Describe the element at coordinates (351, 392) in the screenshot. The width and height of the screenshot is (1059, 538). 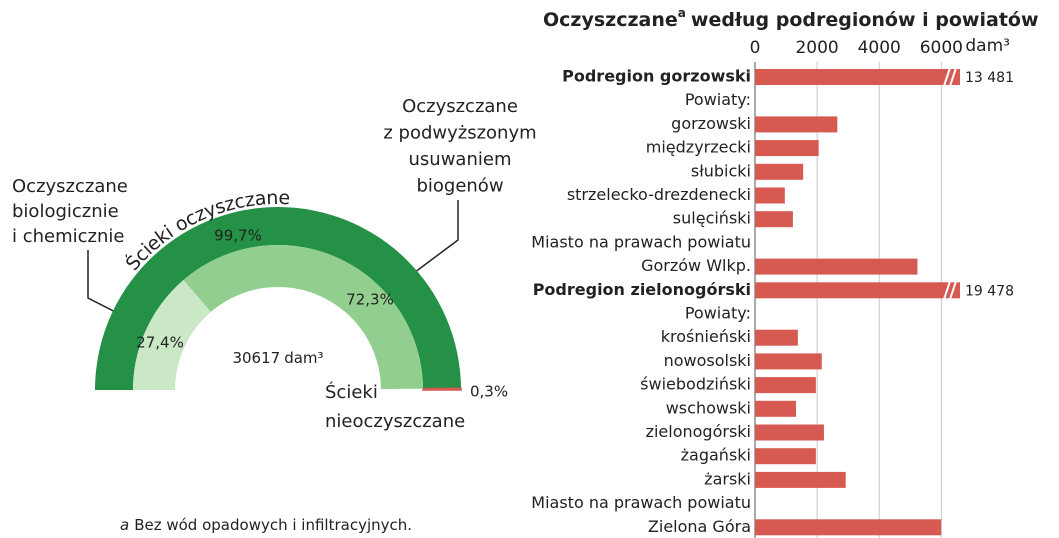
I see `segment-name: Ścieki` at that location.